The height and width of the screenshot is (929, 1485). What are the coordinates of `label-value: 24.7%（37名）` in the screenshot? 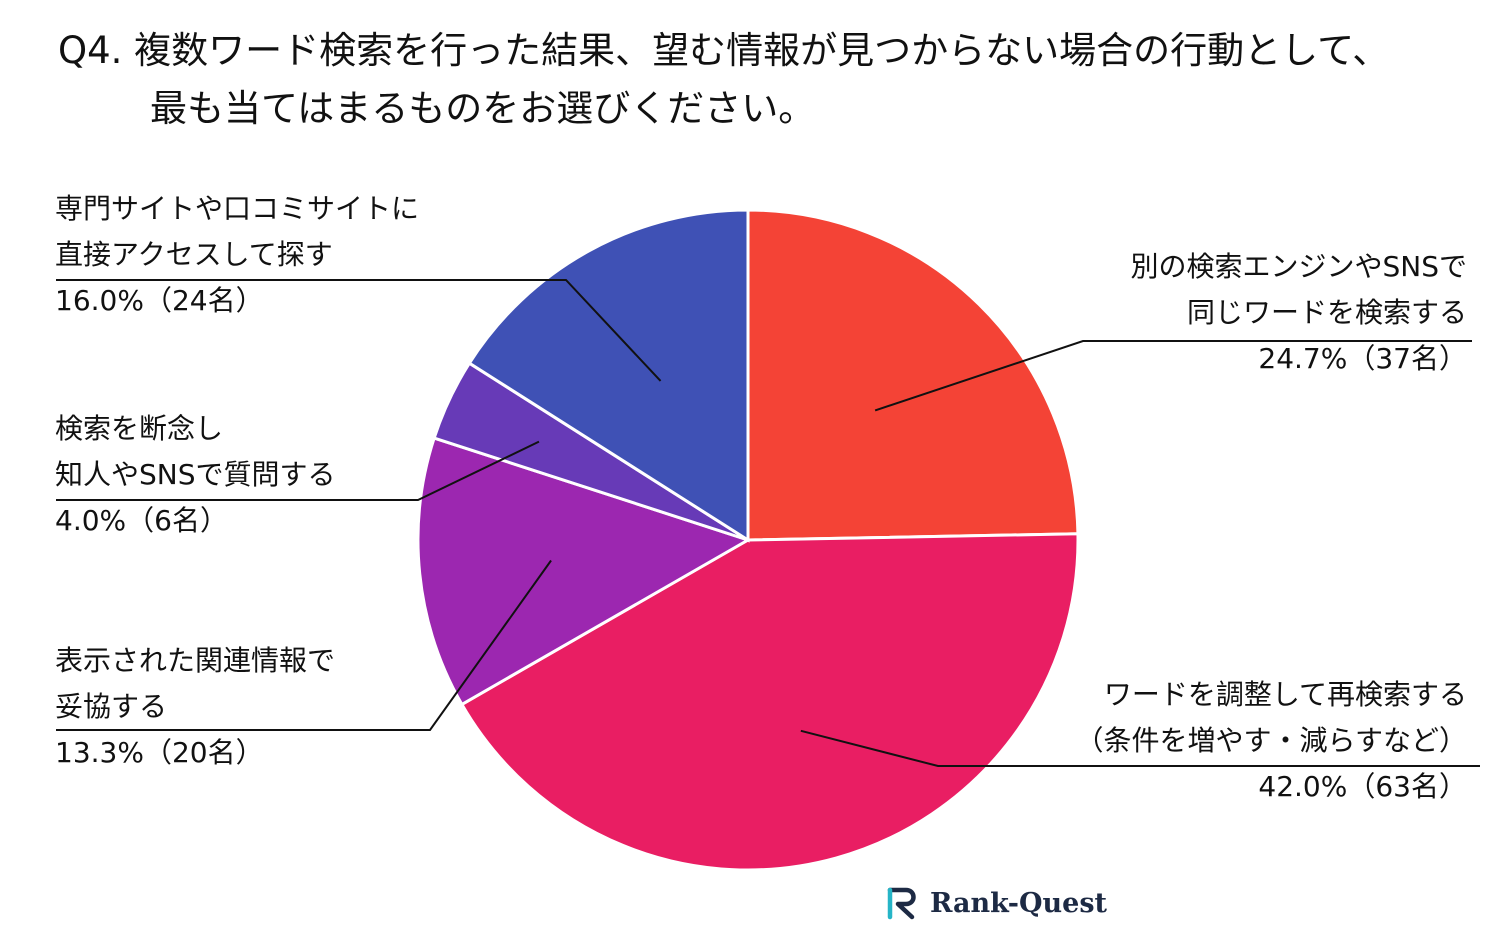 It's located at (1362, 358).